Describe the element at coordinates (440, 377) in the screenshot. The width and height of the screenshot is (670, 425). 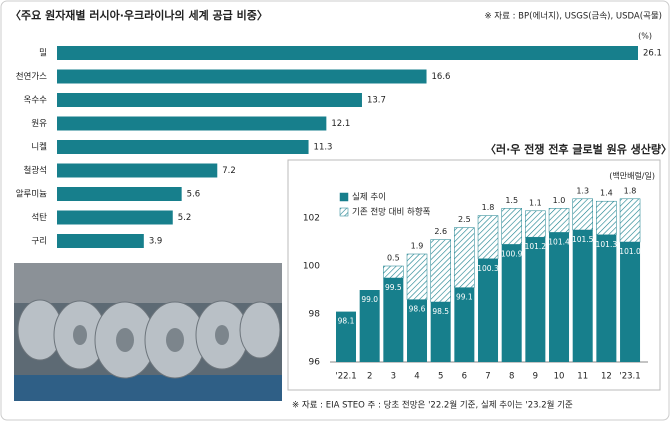
I see `x-tick-label: 5` at that location.